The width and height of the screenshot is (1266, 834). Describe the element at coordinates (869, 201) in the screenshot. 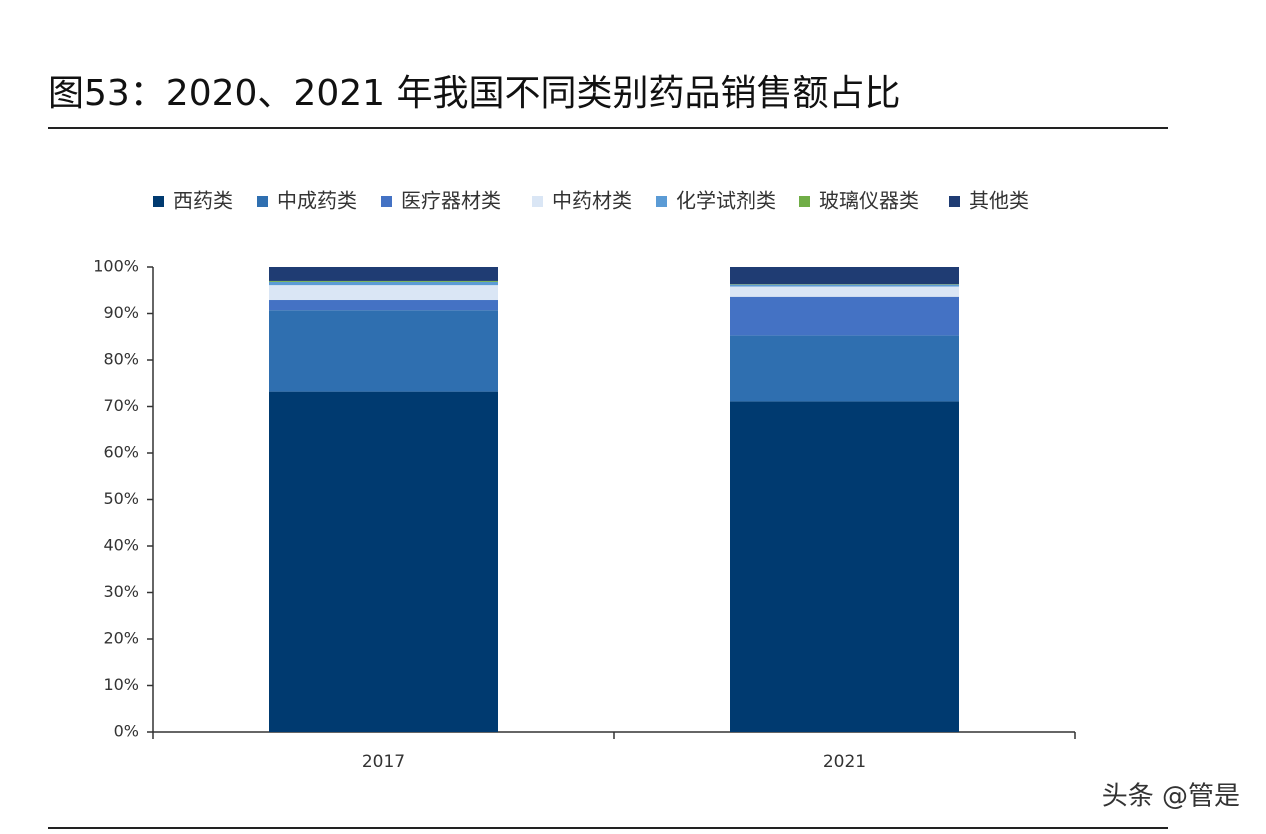

I see `legend-label: 玻璃仪器类` at that location.